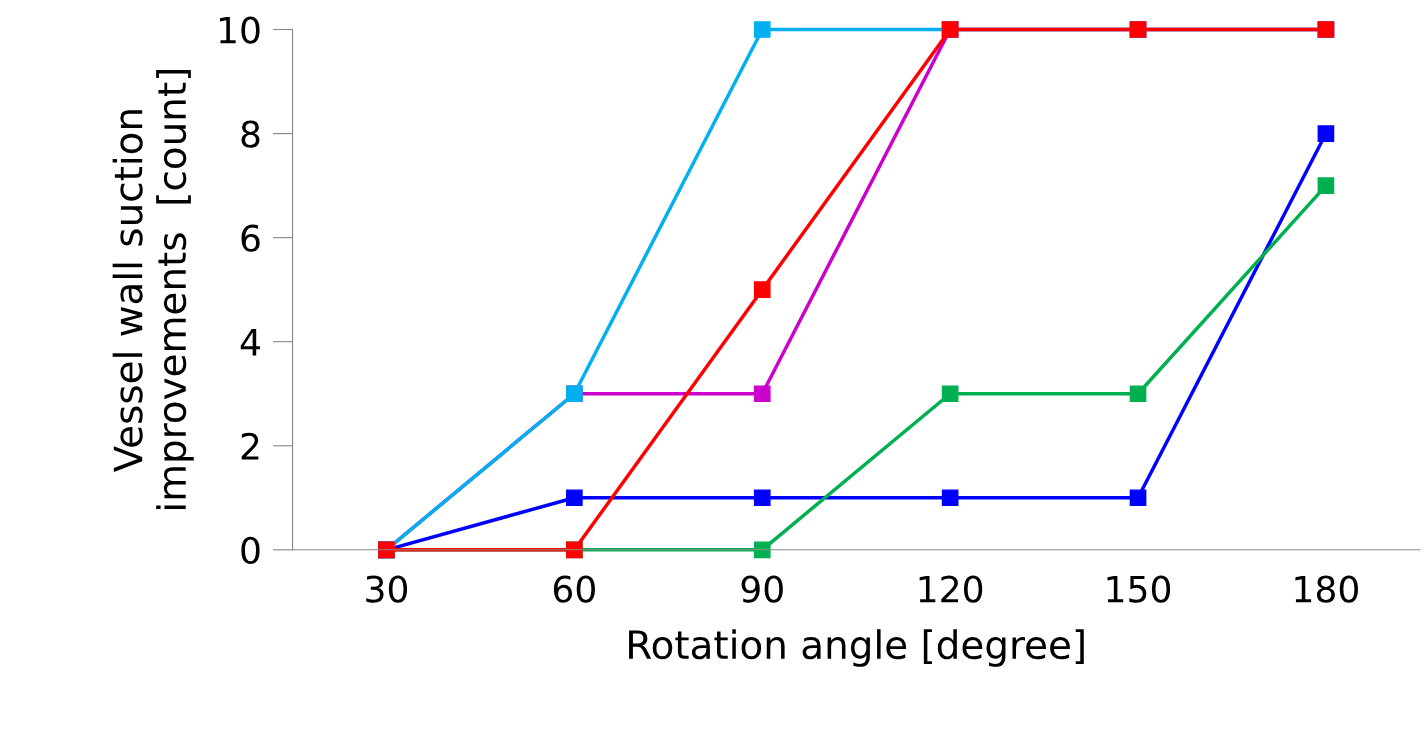 This screenshot has width=1427, height=738. I want to click on y-tick-label: 2, so click(250, 446).